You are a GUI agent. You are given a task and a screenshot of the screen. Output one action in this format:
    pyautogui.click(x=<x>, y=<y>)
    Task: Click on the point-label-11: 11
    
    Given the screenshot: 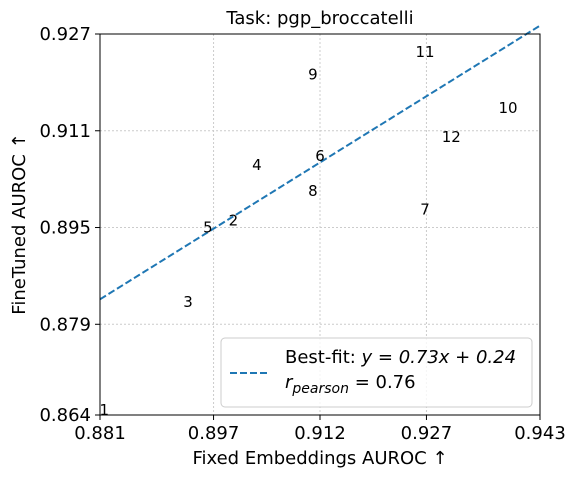 What is the action you would take?
    pyautogui.click(x=424, y=52)
    